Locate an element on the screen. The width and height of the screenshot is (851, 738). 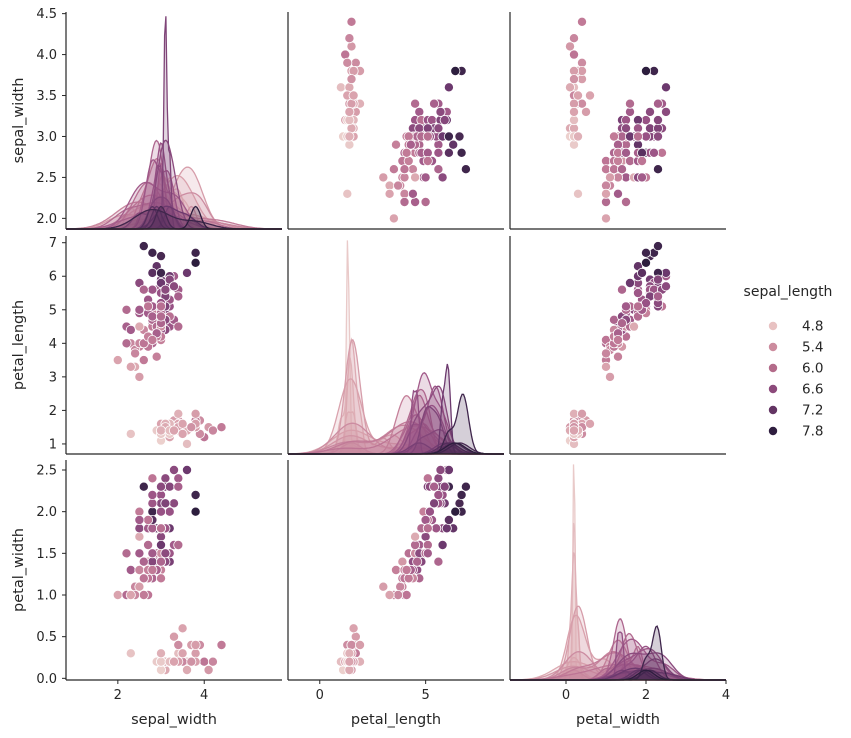
legend-entry: 6.6 is located at coordinates (795, 390).